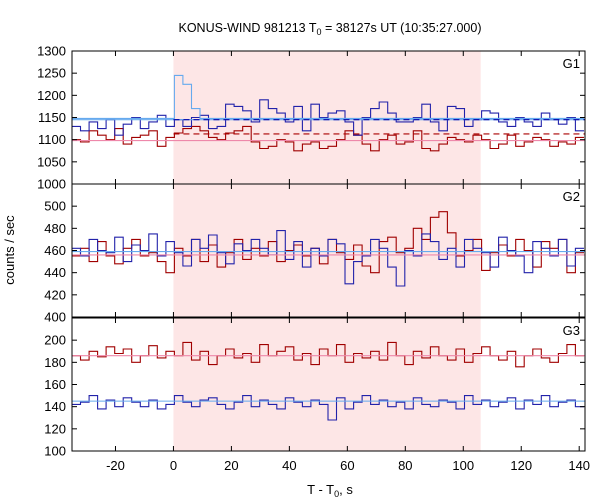 Image resolution: width=600 pixels, height=500 pixels. What do you see at coordinates (173, 465) in the screenshot?
I see `x-tick-label: 0` at bounding box center [173, 465].